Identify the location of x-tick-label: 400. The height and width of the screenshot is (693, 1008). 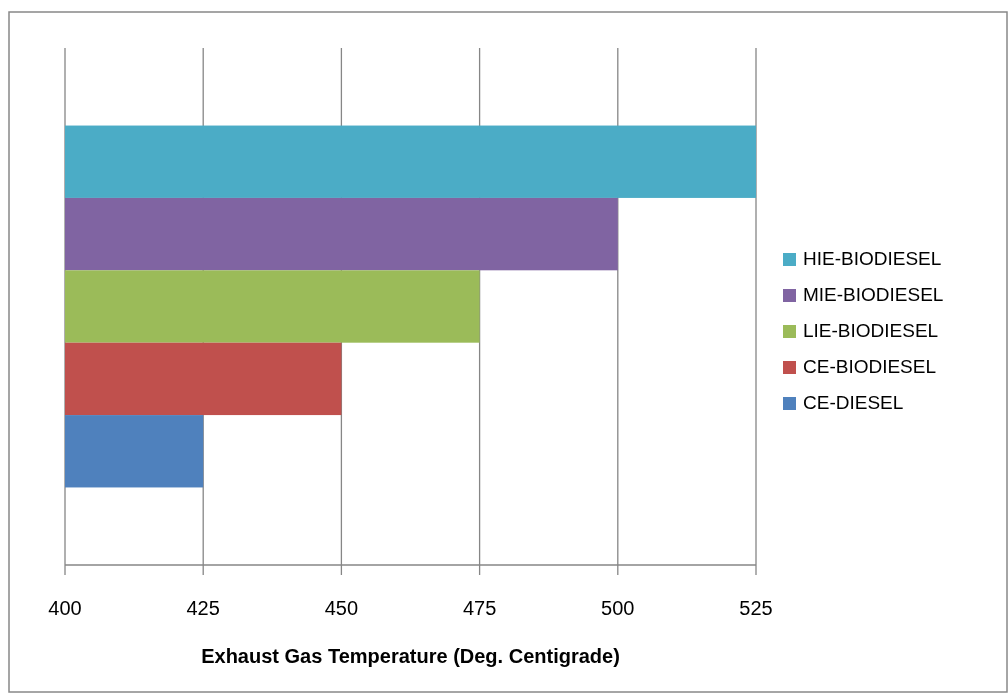
(65, 608).